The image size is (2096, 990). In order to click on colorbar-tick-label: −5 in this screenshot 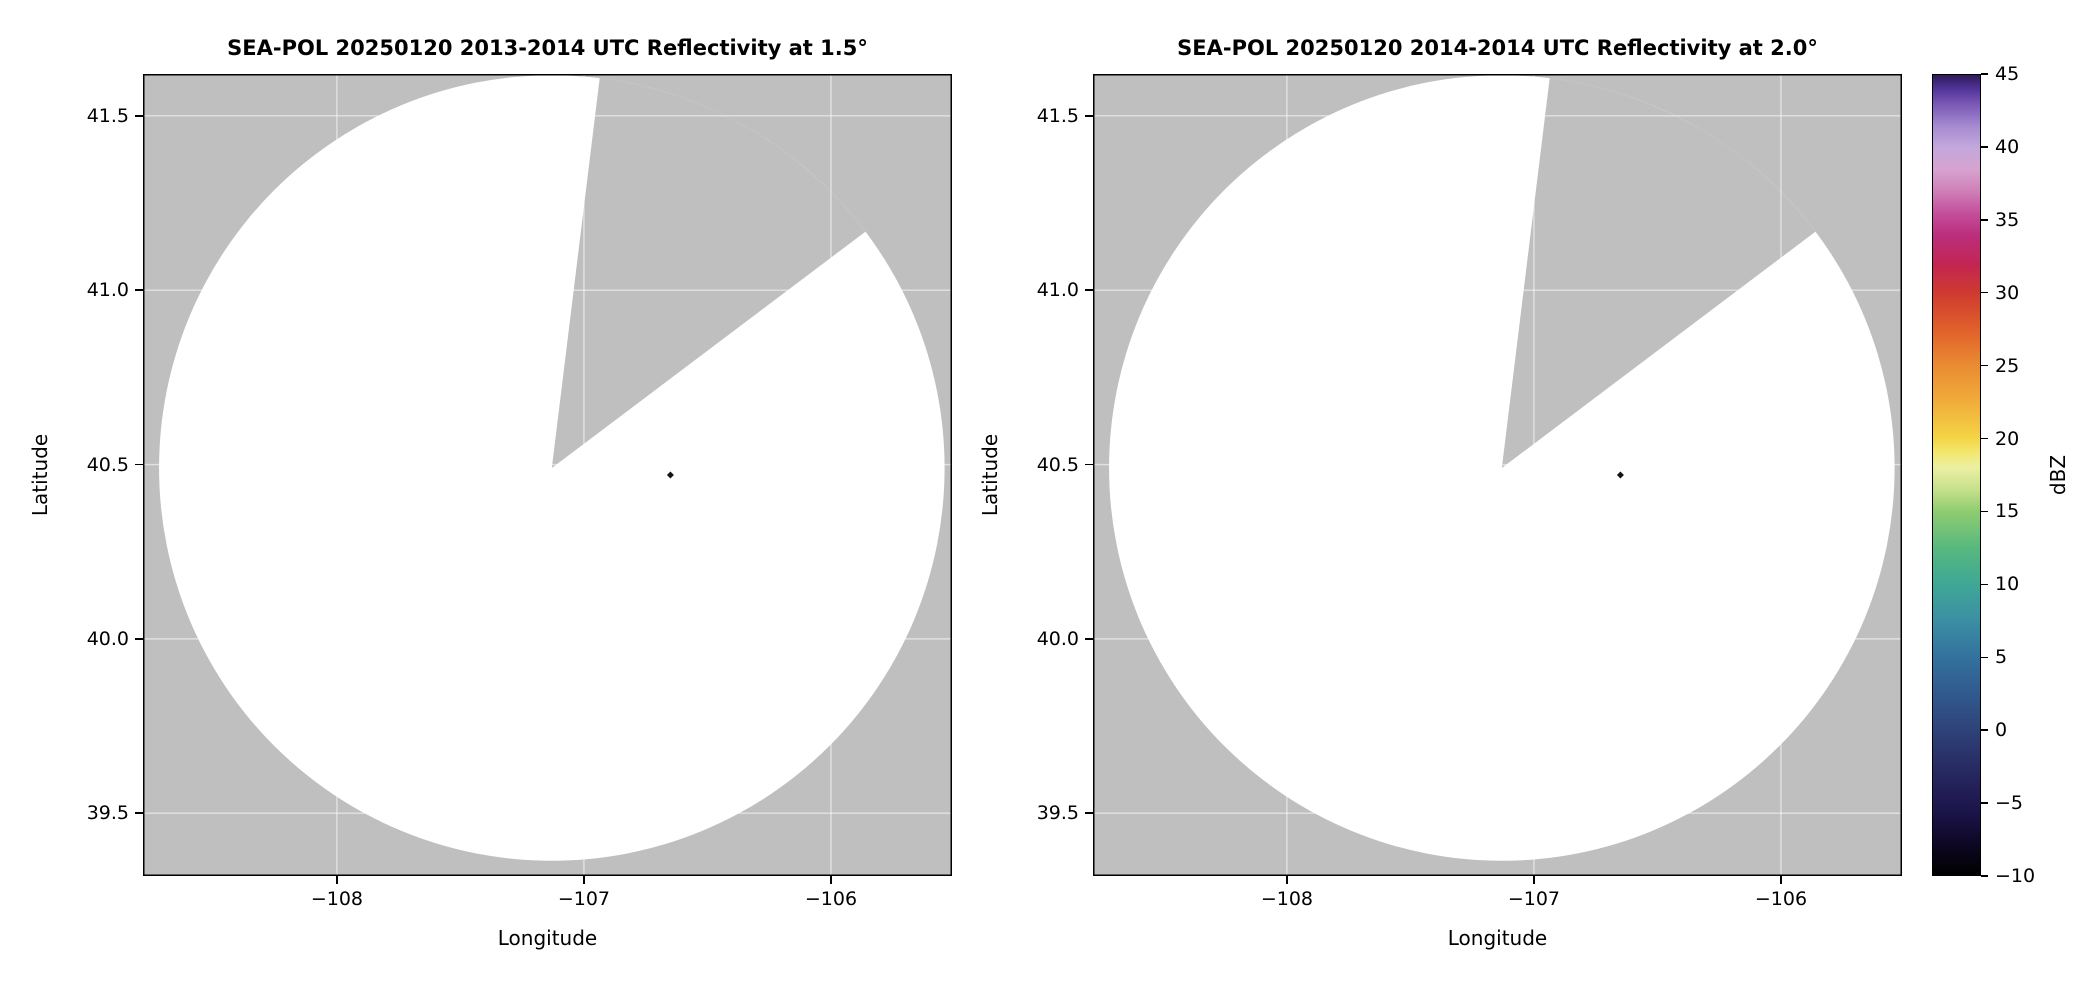, I will do `click(2009, 803)`.